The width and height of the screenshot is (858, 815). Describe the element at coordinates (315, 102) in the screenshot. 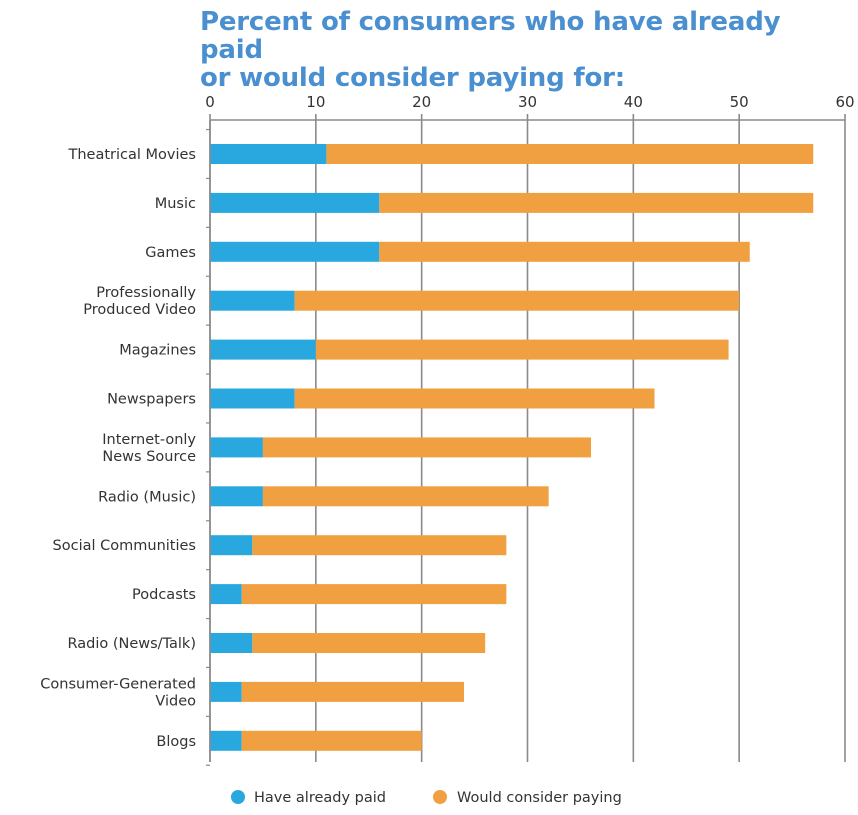

I see `x-tick-label: 10` at that location.